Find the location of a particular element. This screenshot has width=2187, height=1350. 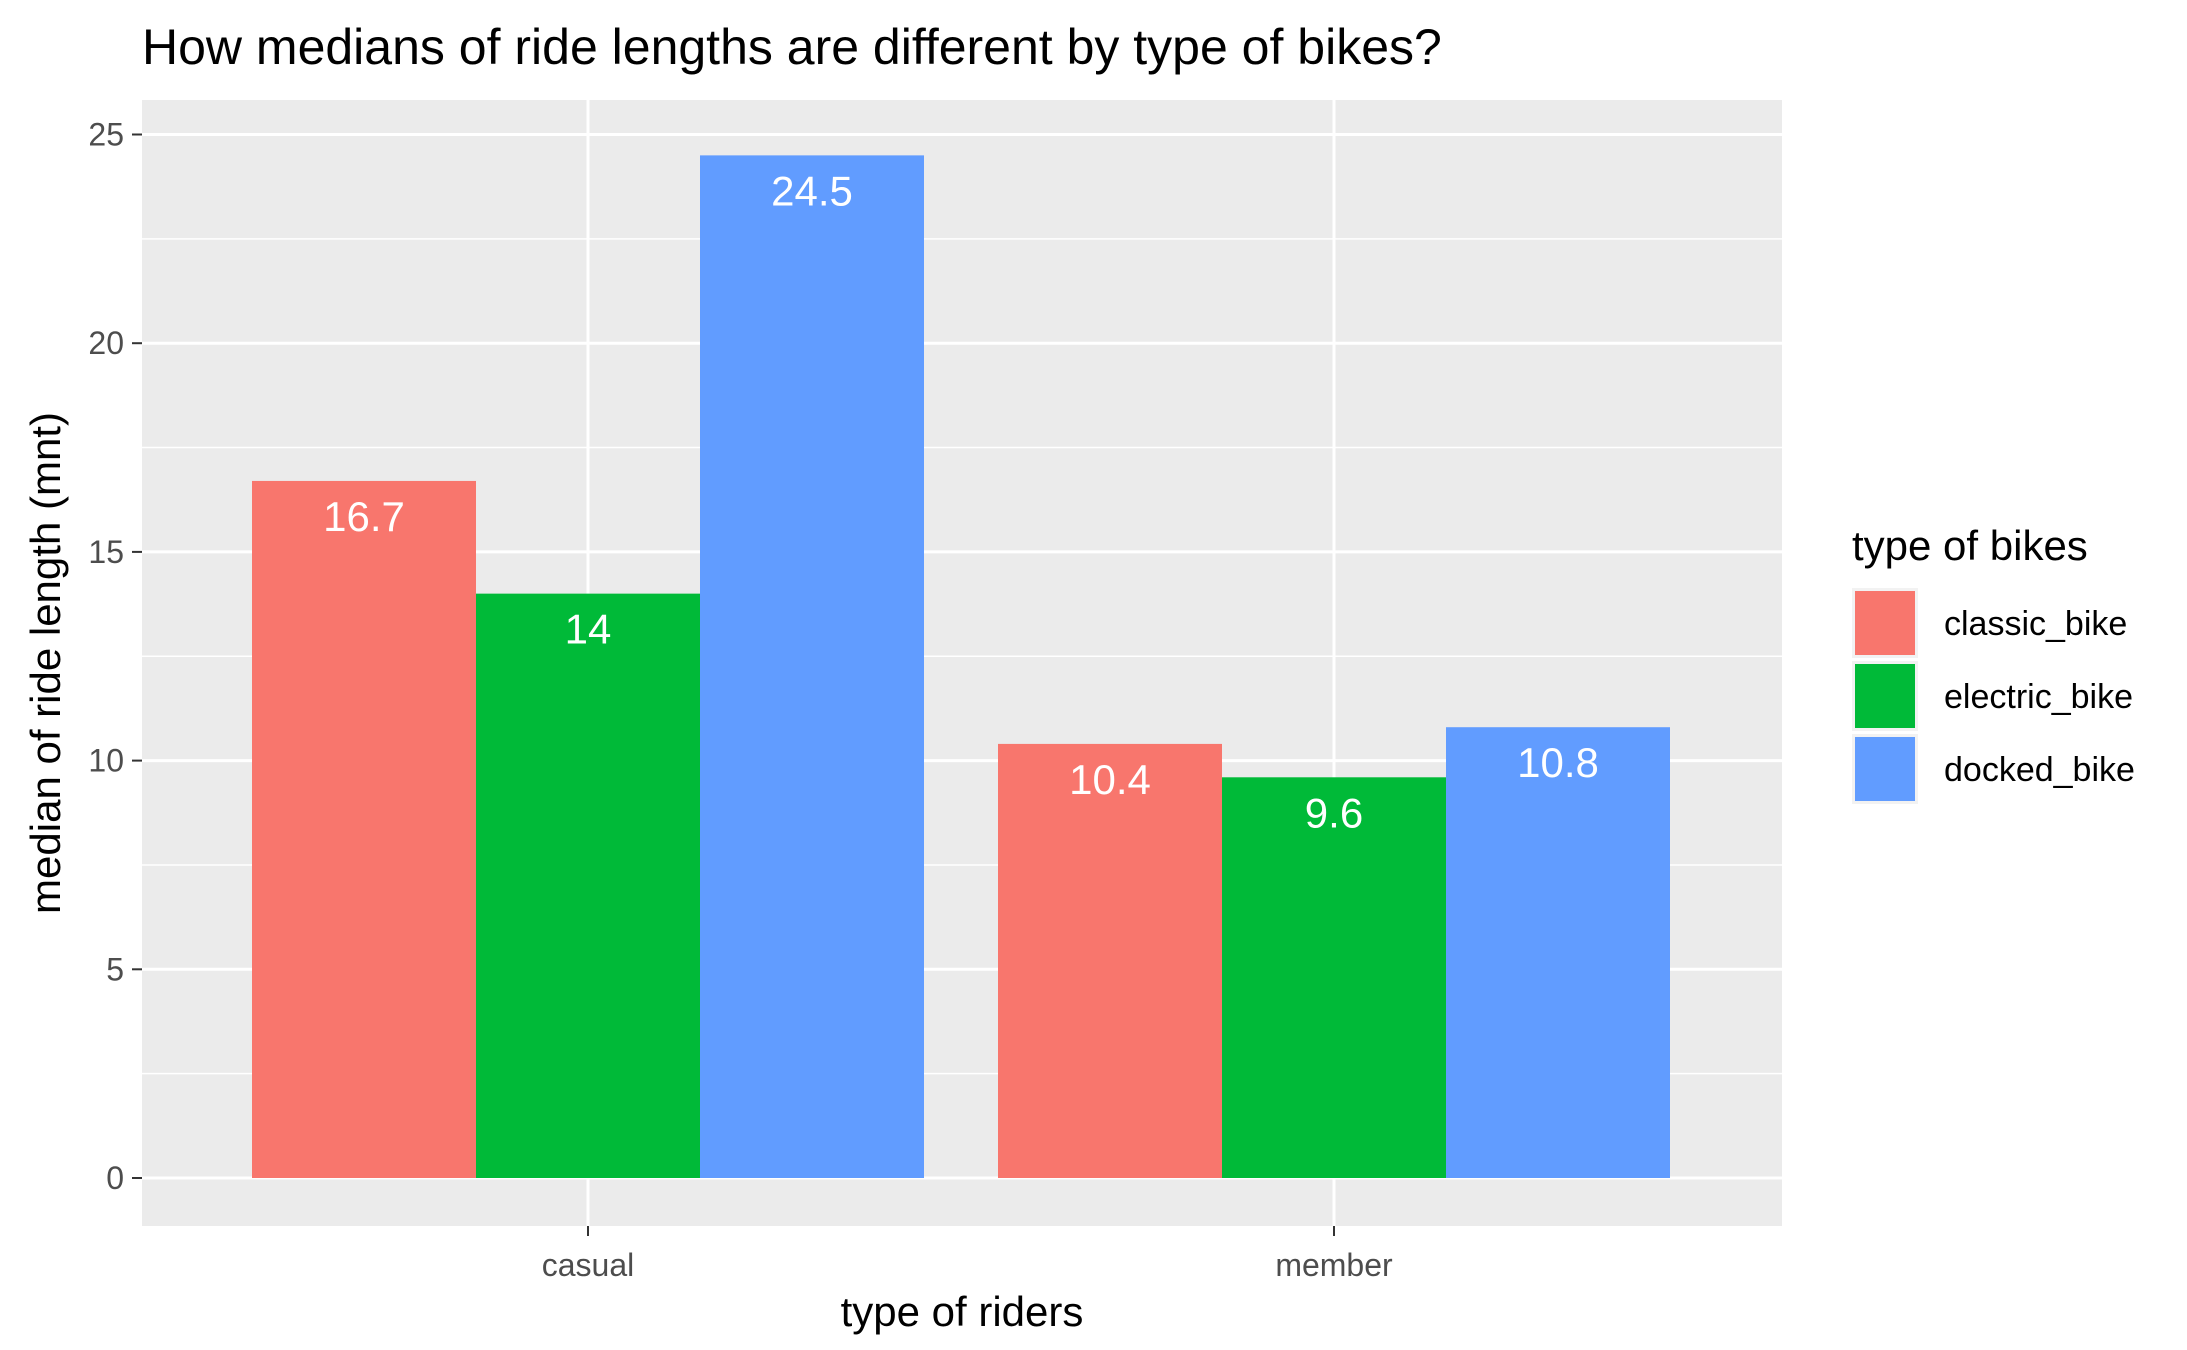

legend-title: type of bikes is located at coordinates (1970, 545).